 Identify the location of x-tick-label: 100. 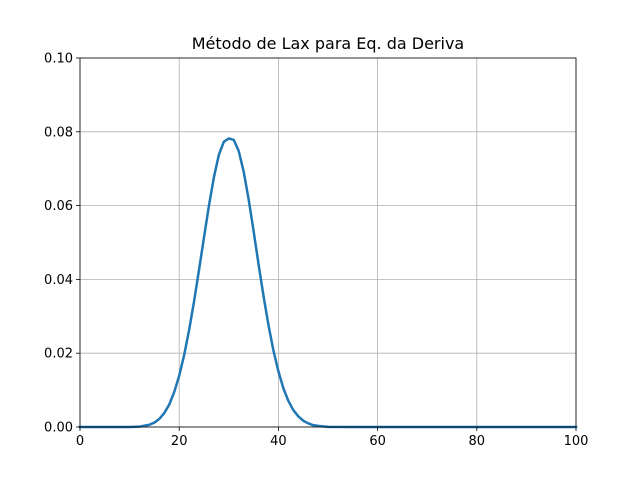
(576, 441).